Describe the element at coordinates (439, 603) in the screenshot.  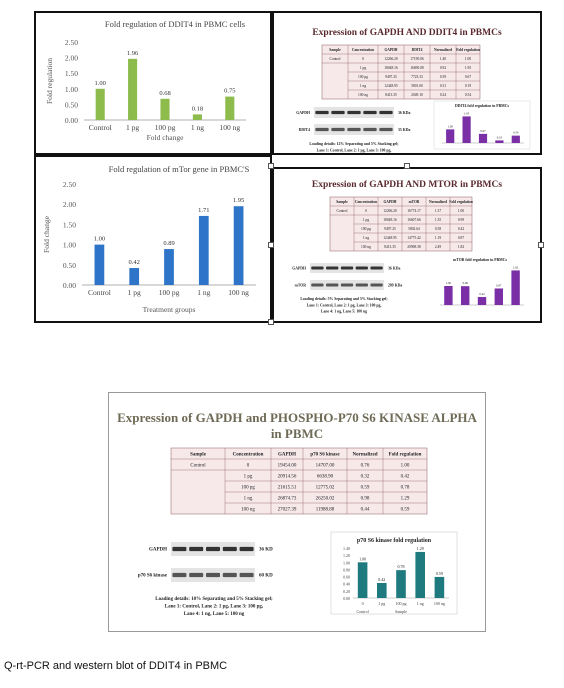
I see `mini-x-tick: 100 ng` at that location.